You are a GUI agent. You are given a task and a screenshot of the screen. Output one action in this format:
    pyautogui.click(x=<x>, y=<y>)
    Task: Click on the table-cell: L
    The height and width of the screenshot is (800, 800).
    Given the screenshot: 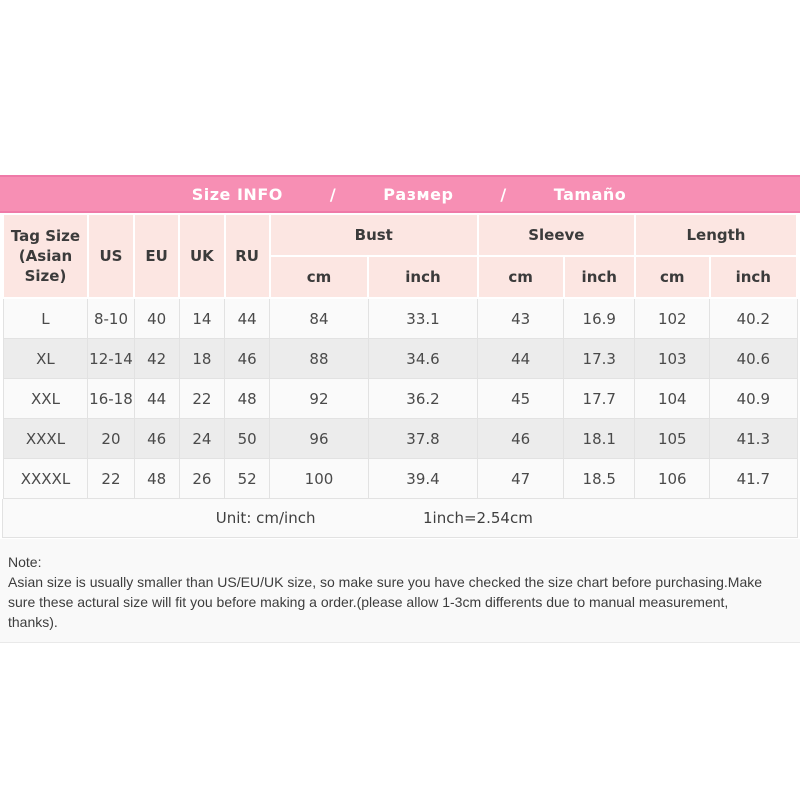 What is the action you would take?
    pyautogui.click(x=45, y=318)
    